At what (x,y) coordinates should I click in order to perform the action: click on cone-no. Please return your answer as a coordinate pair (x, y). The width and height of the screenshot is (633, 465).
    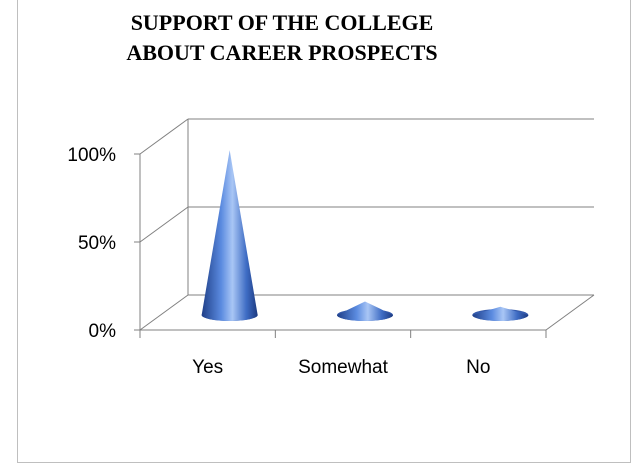
    Looking at the image, I should click on (500, 313).